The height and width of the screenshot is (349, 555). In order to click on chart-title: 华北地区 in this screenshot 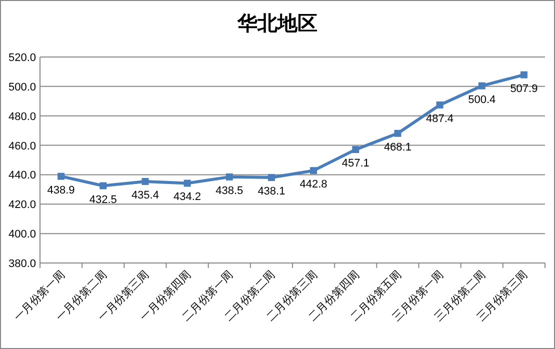, I will do `click(277, 24)`.